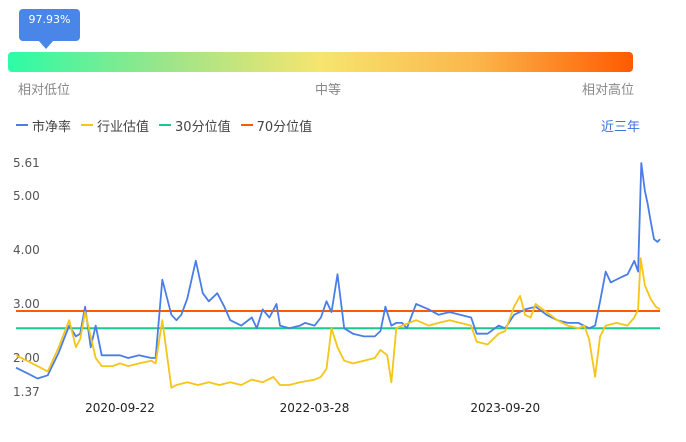  I want to click on x-axis-ticks: 2020-09-22 2022-03-28 2023-09-20, so click(312, 408).